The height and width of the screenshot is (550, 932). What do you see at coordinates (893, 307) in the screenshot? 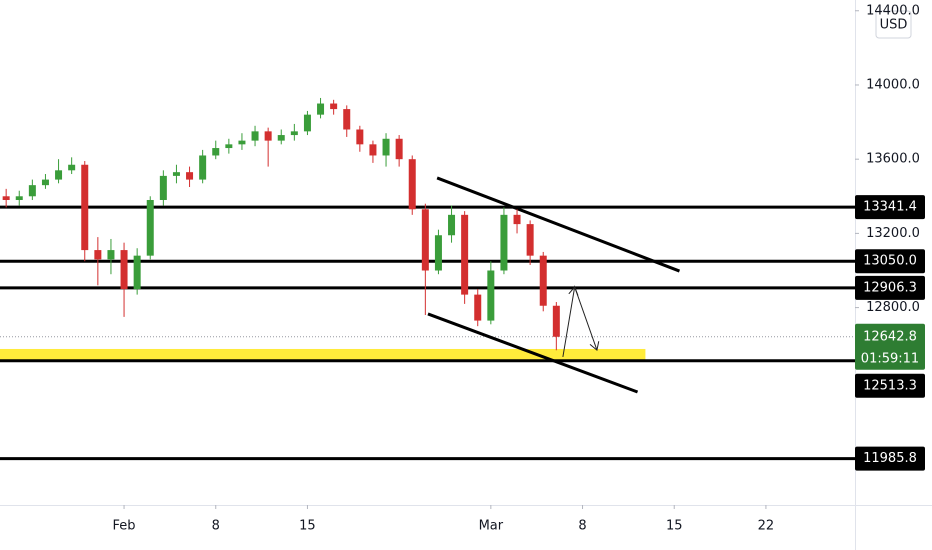
I see `y-tick-label: 12800.0` at bounding box center [893, 307].